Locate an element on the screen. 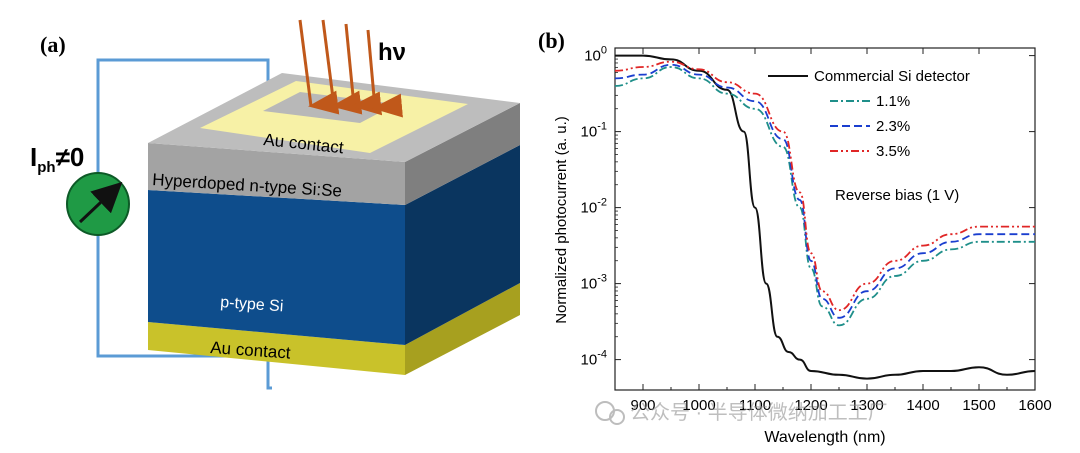 The image size is (1080, 453). x-tick-label: 1200 is located at coordinates (810, 405).